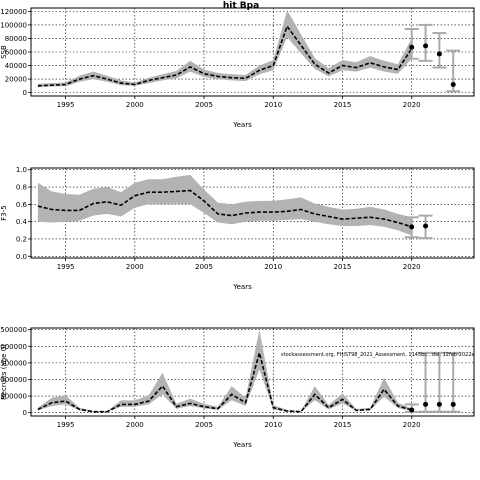  What do you see at coordinates (241, 6) in the screenshot?
I see `chart-title: hit Bpa` at bounding box center [241, 6].